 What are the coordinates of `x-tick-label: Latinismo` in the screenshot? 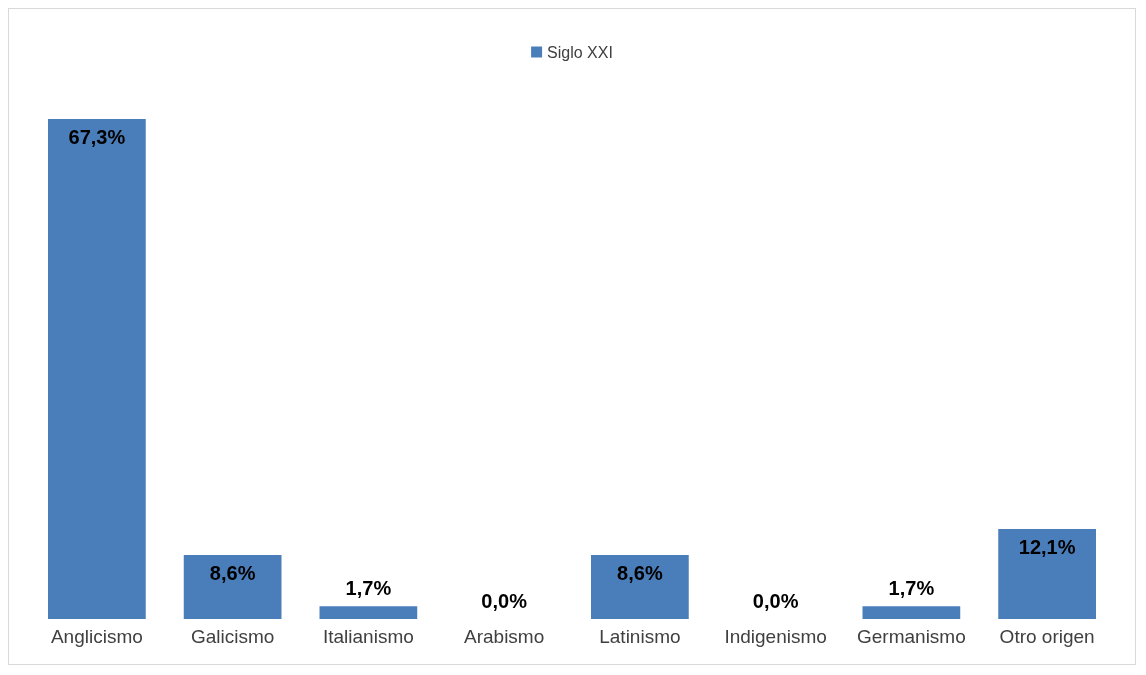 It's located at (640, 636).